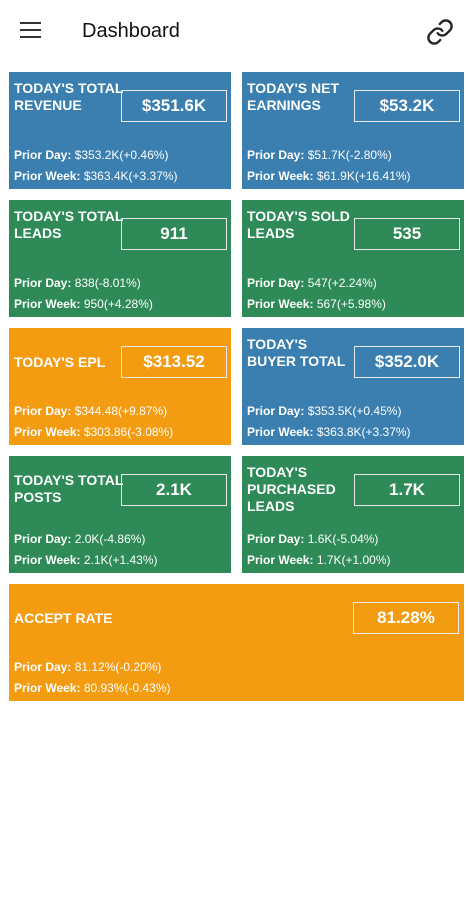 The image size is (468, 900). What do you see at coordinates (32, 32) in the screenshot?
I see `hamburger-menu-icon` at bounding box center [32, 32].